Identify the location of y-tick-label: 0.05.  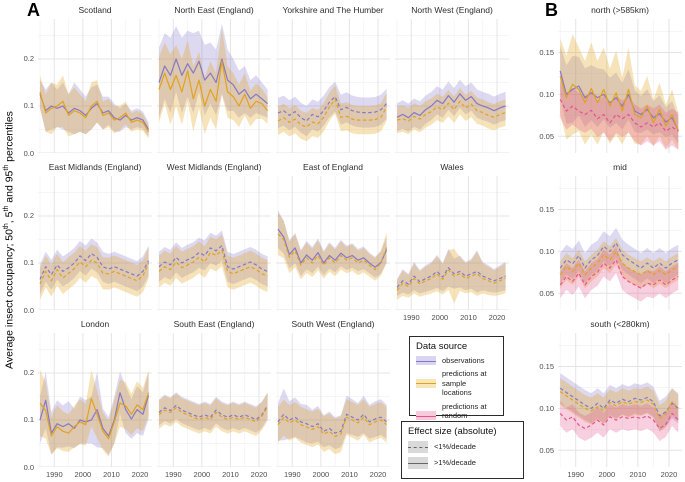
(546, 293).